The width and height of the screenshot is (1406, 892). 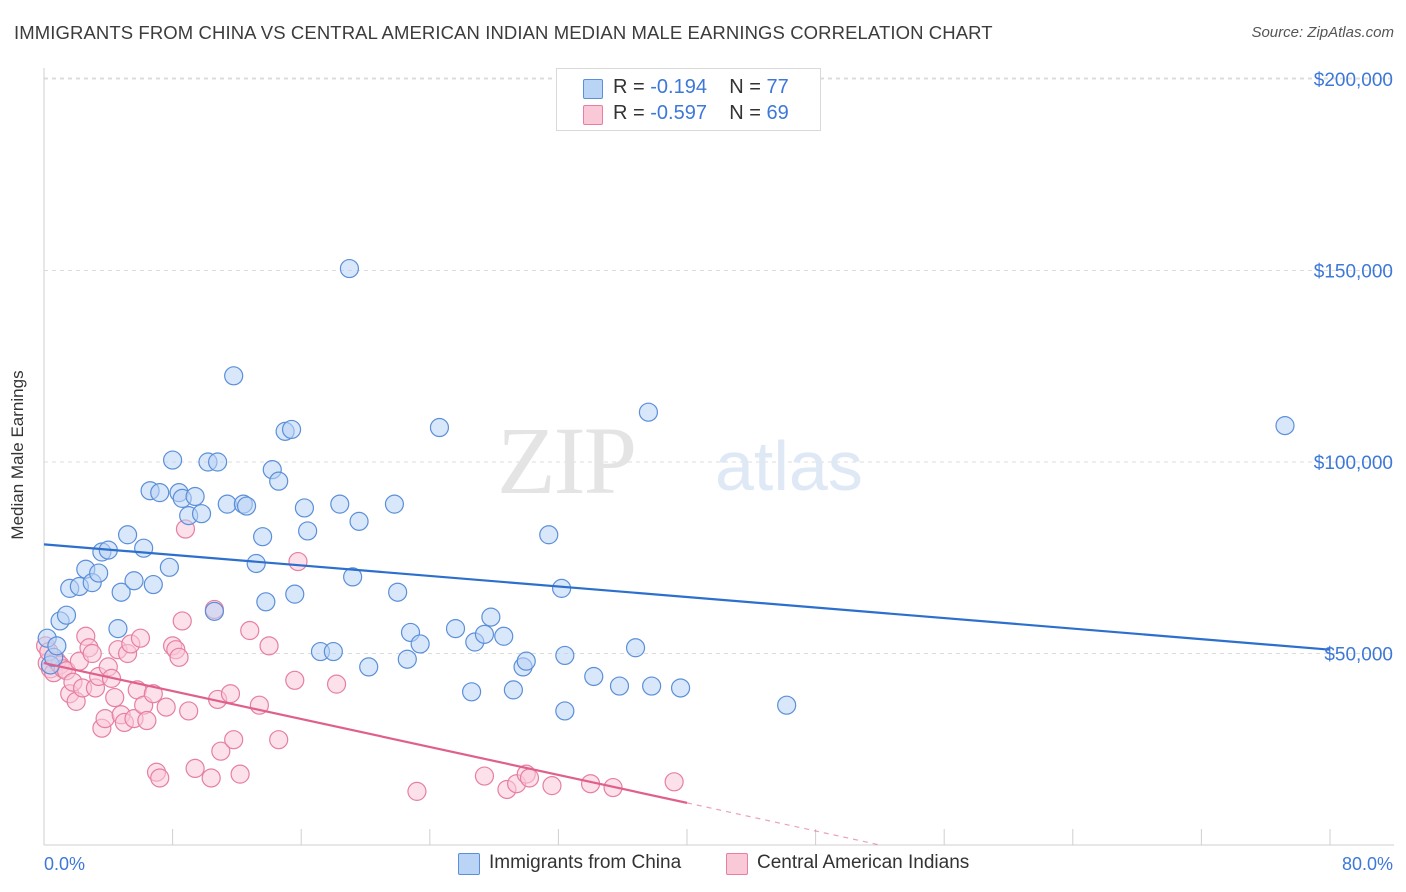 What do you see at coordinates (64, 864) in the screenshot?
I see `x-tick-label-min: 0.0%` at bounding box center [64, 864].